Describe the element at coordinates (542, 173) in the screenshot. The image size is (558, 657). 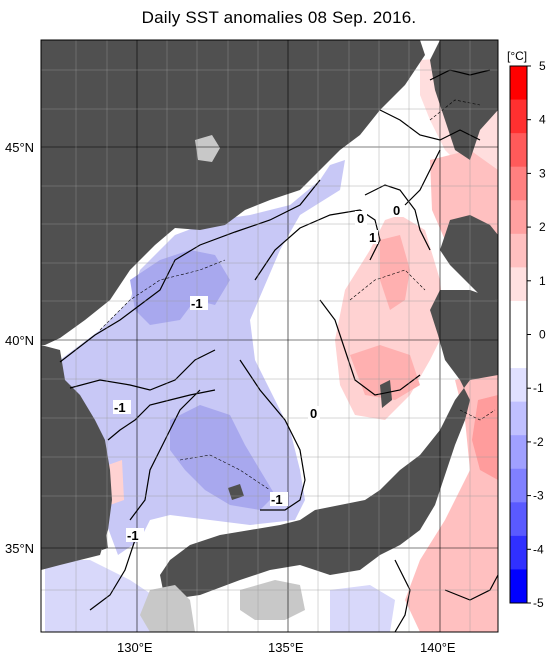
I see `colorbar-tick-label: 3` at that location.